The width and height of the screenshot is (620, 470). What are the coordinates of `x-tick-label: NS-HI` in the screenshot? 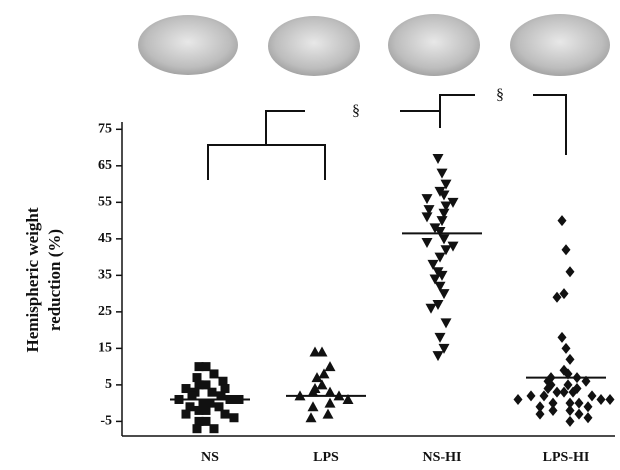 It's located at (442, 457).